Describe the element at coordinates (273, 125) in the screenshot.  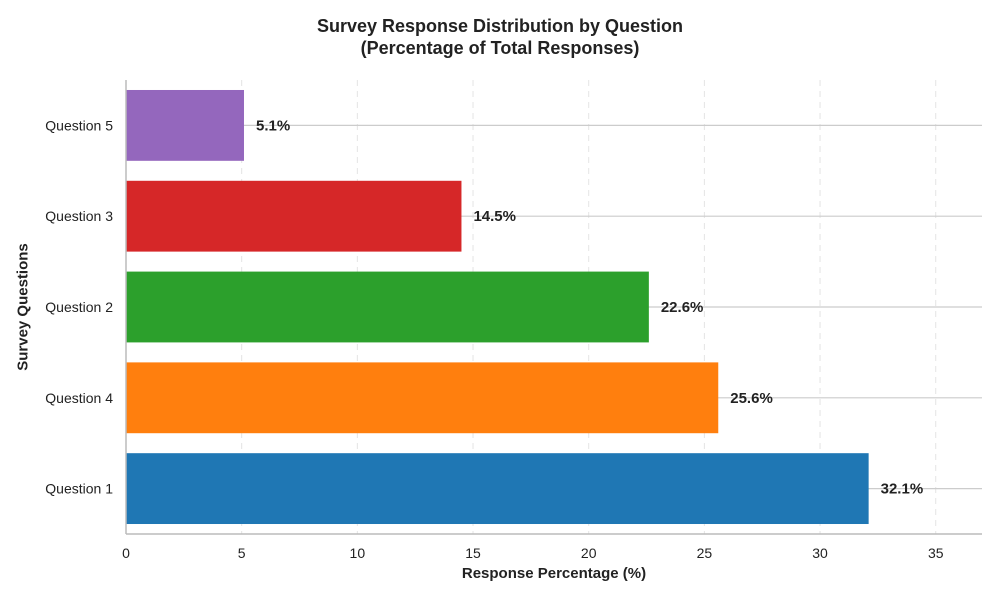
I see `data-label: 5.1%` at that location.